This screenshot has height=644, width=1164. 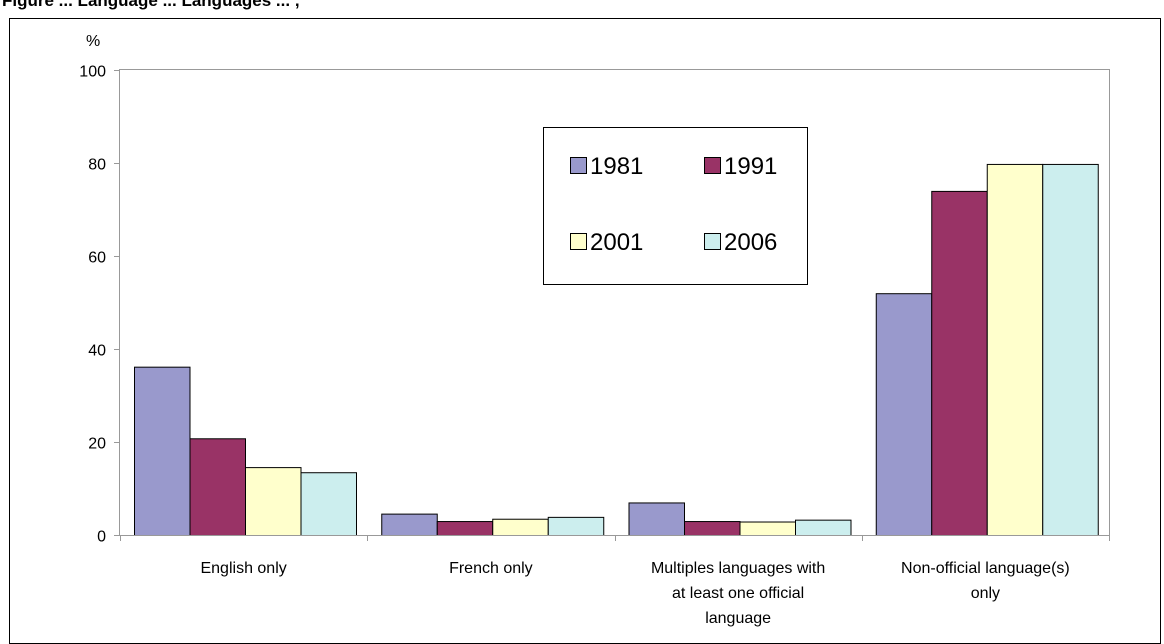 I want to click on figure-title: Figure ... Language ... Languages ... ,, so click(x=151, y=5).